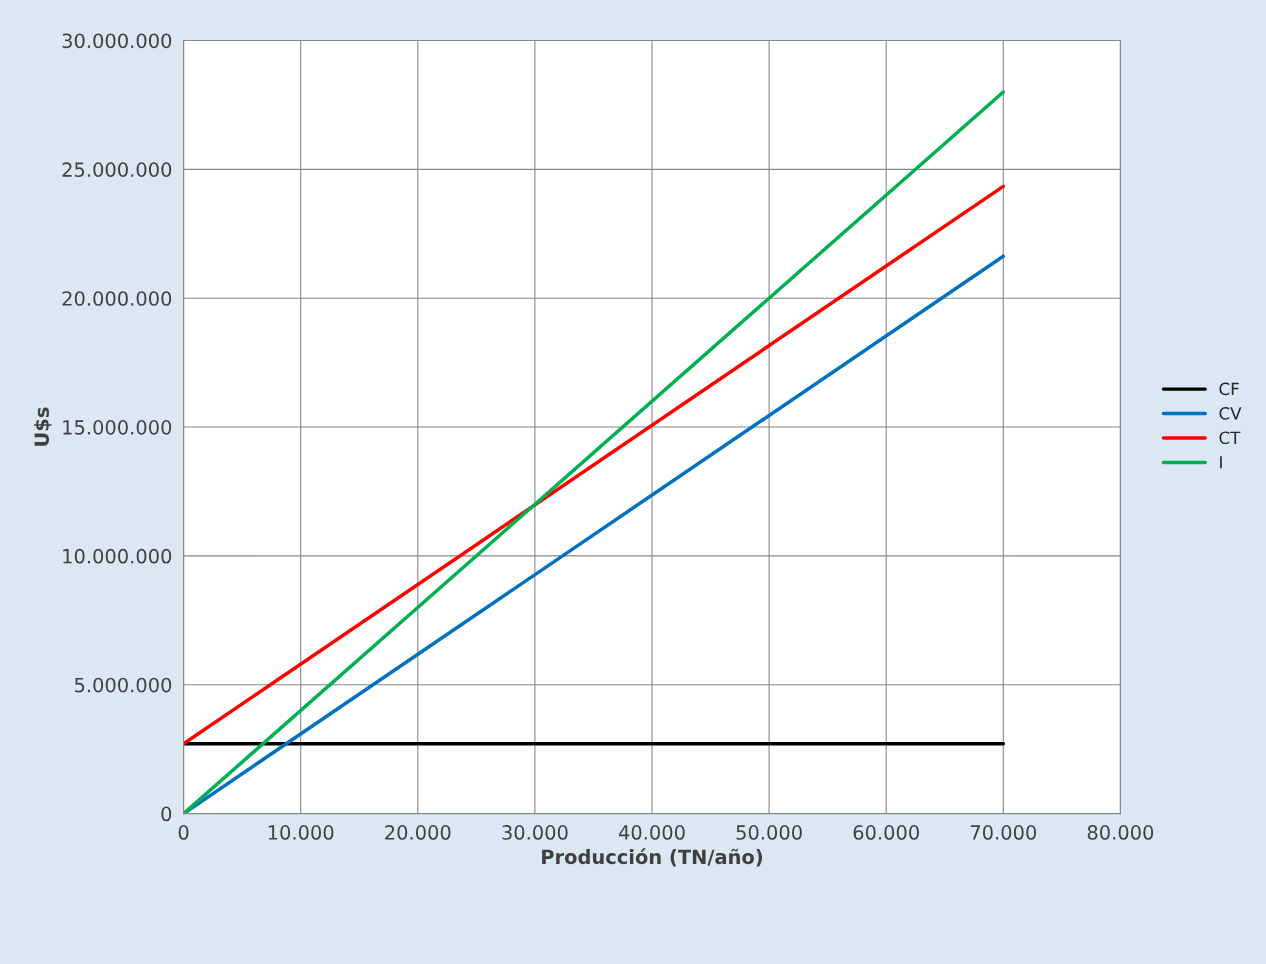 The width and height of the screenshot is (1266, 964). I want to click on x-axis-title: Producción (TN/año), so click(652, 857).